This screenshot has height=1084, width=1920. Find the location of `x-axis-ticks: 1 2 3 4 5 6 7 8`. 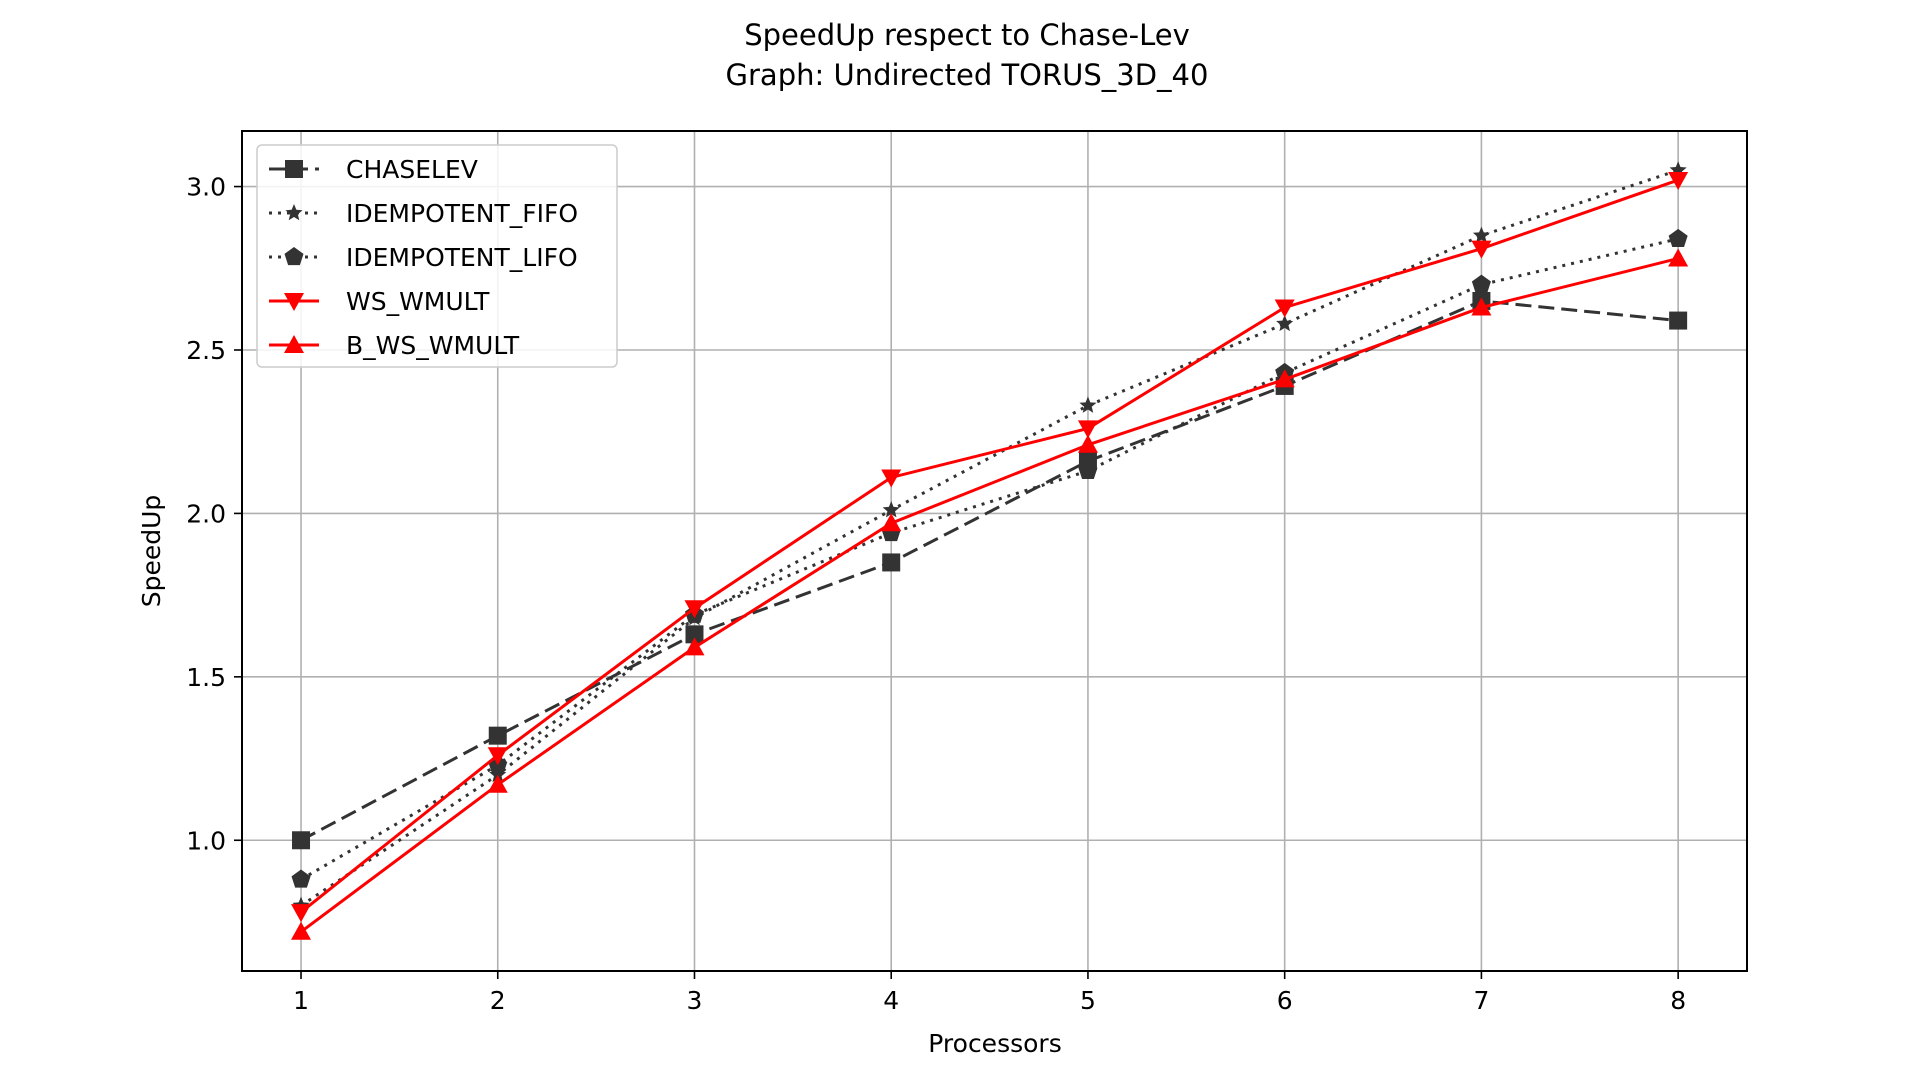

x-axis-ticks: 1 2 3 4 5 6 7 8 is located at coordinates (989, 993).